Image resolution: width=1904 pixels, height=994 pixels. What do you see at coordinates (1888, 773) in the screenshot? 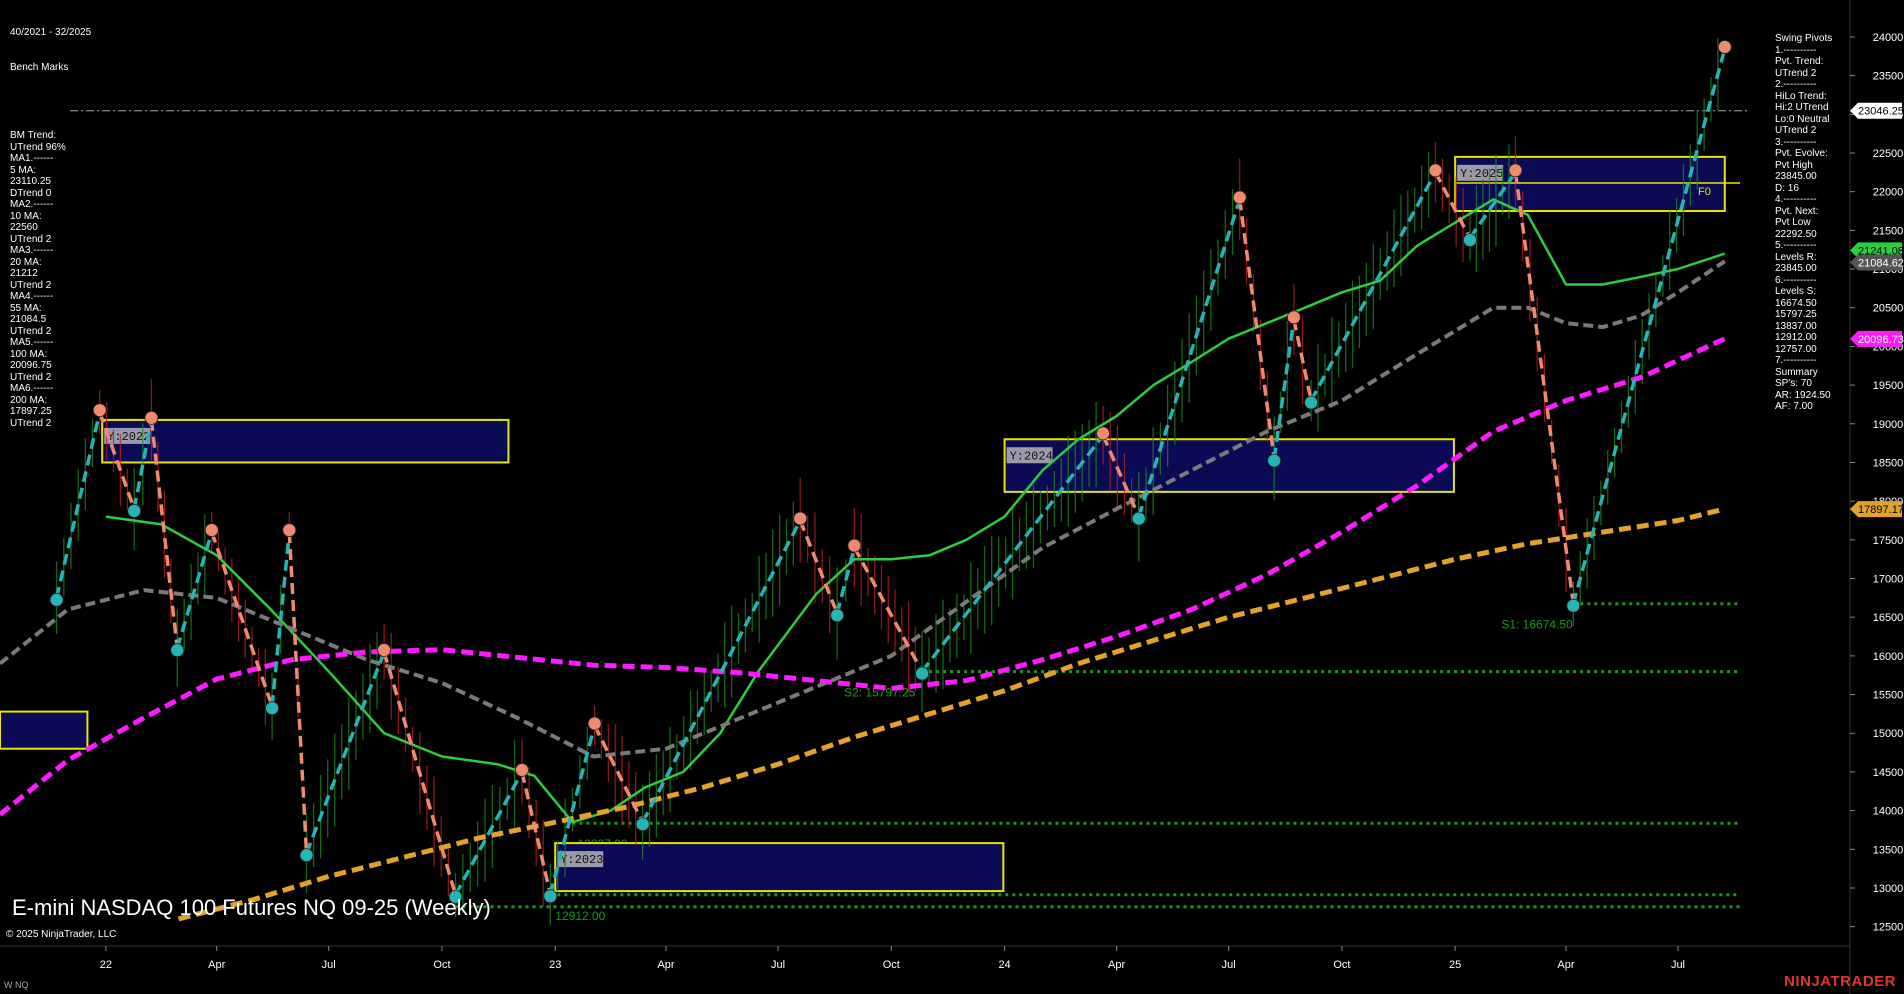
I see `y-tick-label: 14500` at bounding box center [1888, 773].